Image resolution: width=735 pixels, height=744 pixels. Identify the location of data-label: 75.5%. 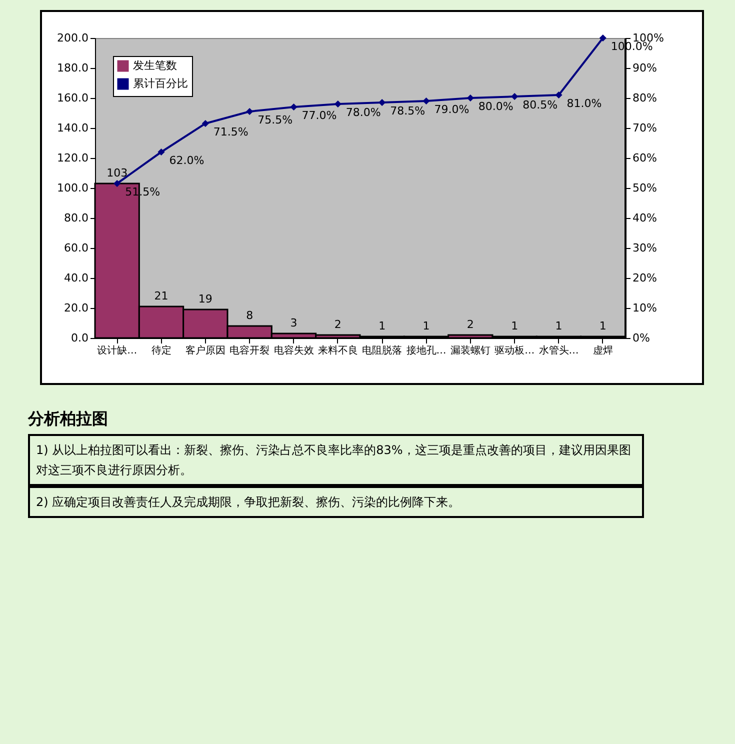
(275, 120).